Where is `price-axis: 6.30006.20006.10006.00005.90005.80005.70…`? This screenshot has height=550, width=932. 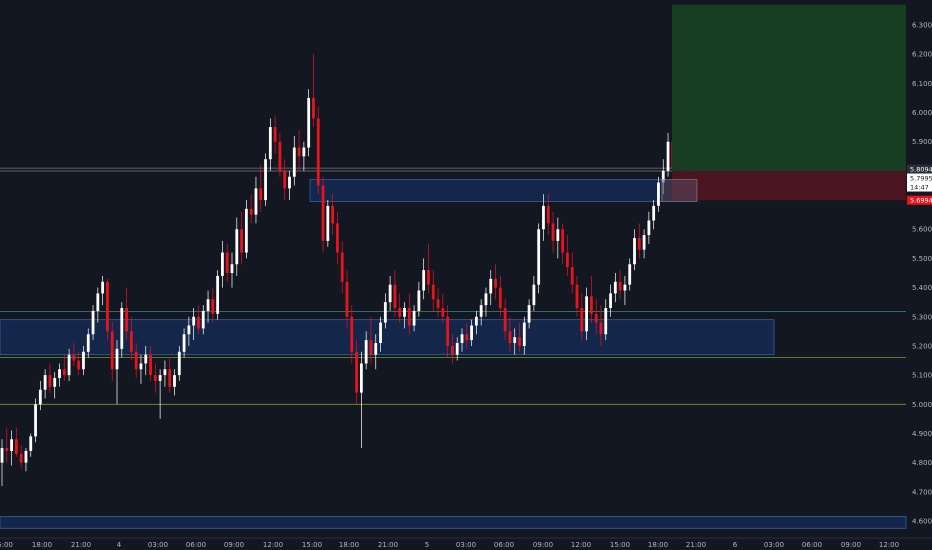 price-axis: 6.30006.20006.10006.00005.90005.80005.70… is located at coordinates (922, 274).